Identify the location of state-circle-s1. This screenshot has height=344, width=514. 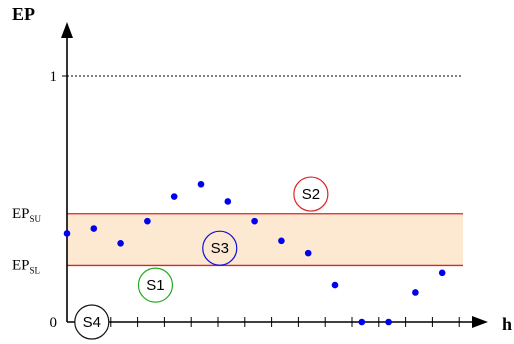
(155, 285).